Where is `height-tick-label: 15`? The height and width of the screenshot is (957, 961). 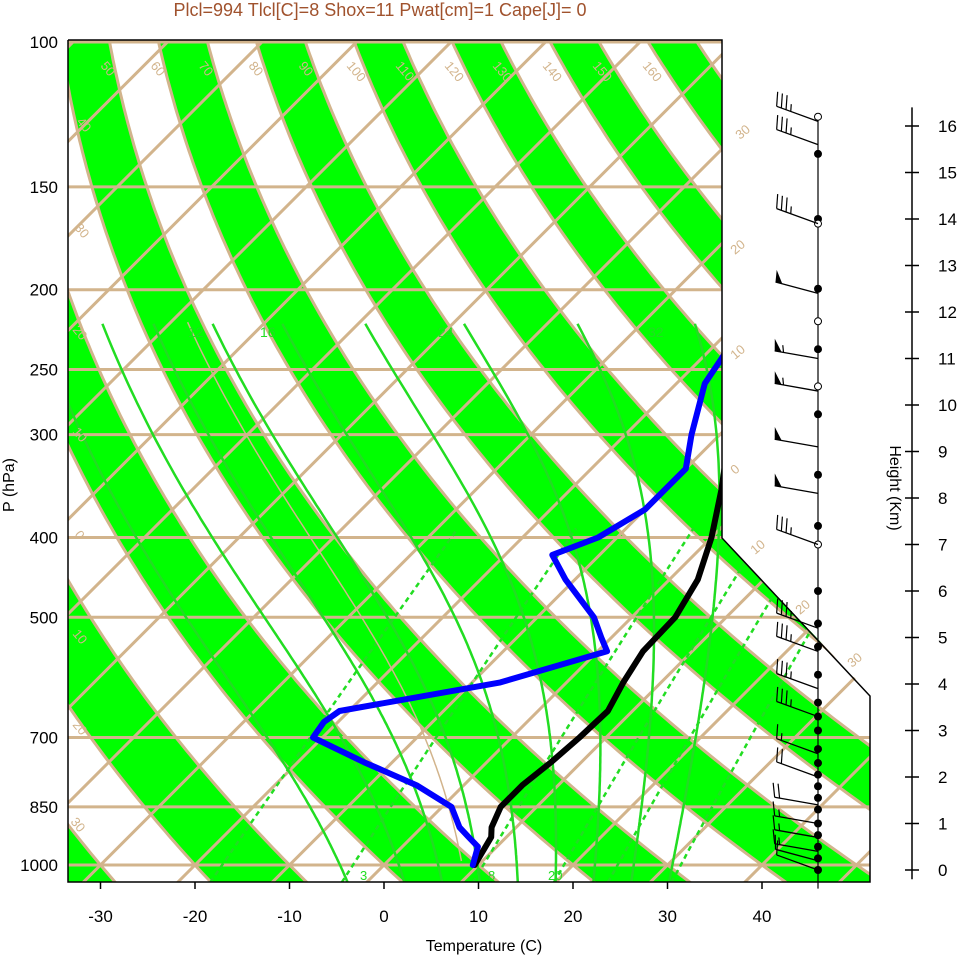
height-tick-label: 15 is located at coordinates (947, 173).